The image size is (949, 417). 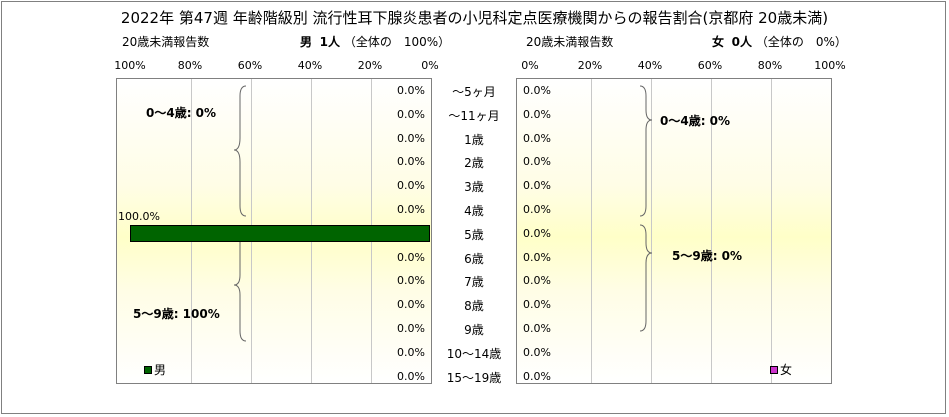 What do you see at coordinates (774, 369) in the screenshot?
I see `right-legend-swatch` at bounding box center [774, 369].